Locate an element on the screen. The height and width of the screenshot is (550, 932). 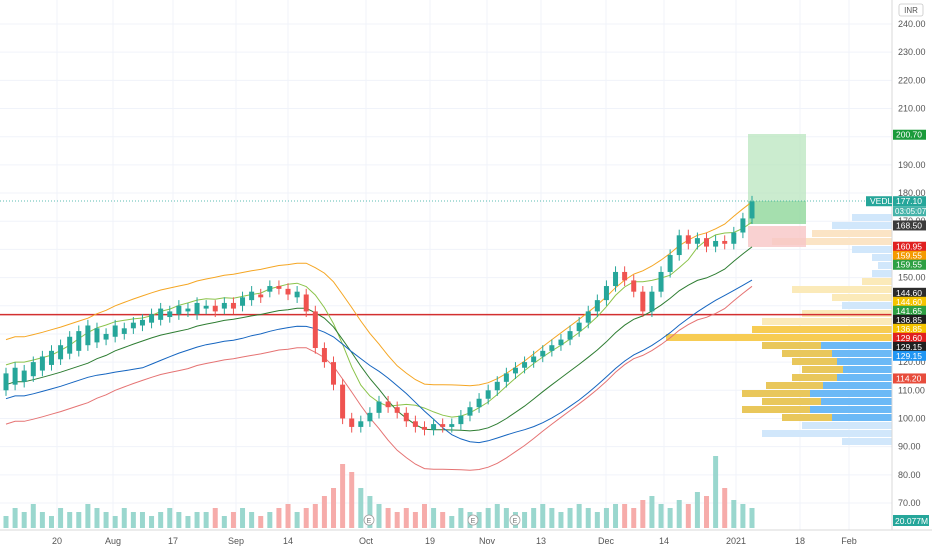
profit-zone is located at coordinates (777, 167).